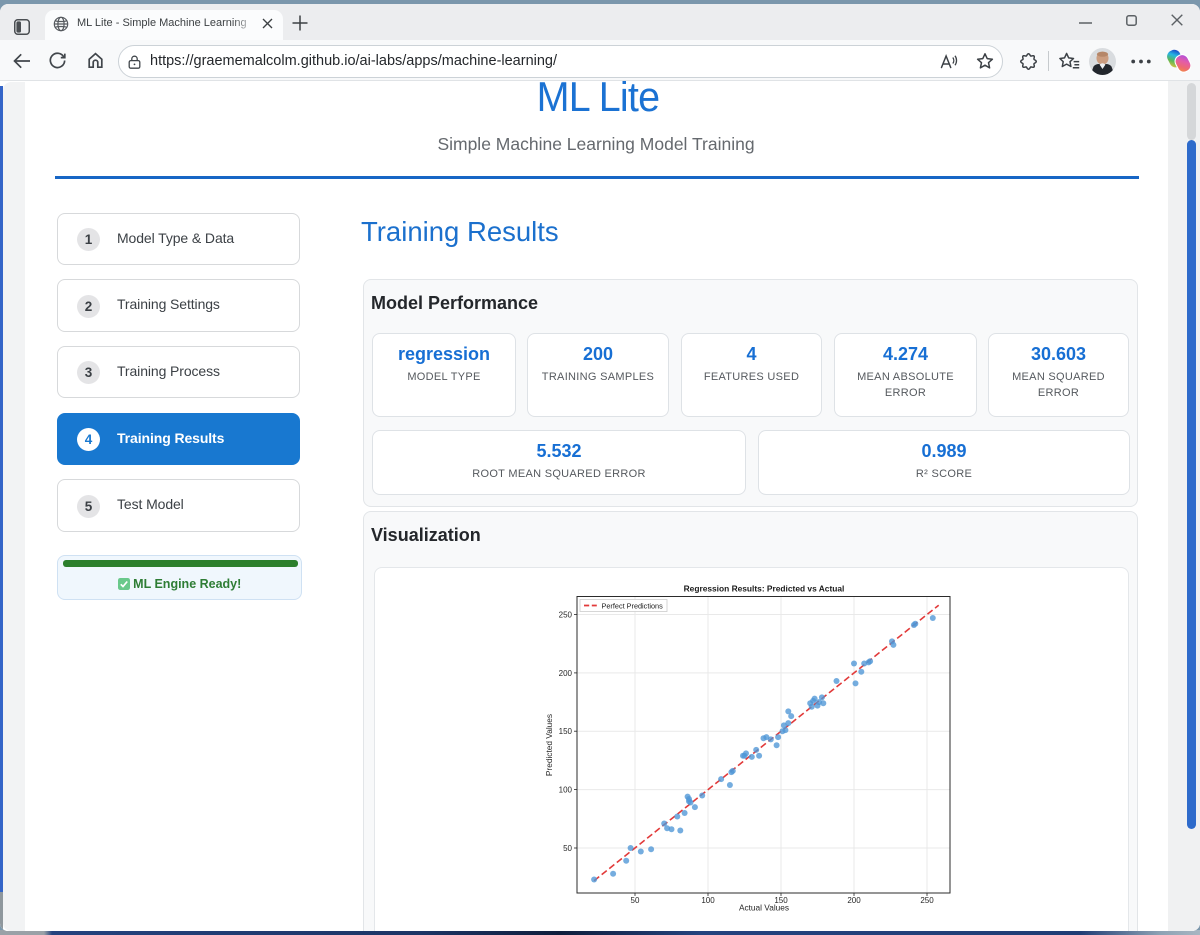 This screenshot has width=1200, height=935. I want to click on svg-text:Regression Results: Predicted: Regression Results: Predicted vs Actual, so click(764, 588).